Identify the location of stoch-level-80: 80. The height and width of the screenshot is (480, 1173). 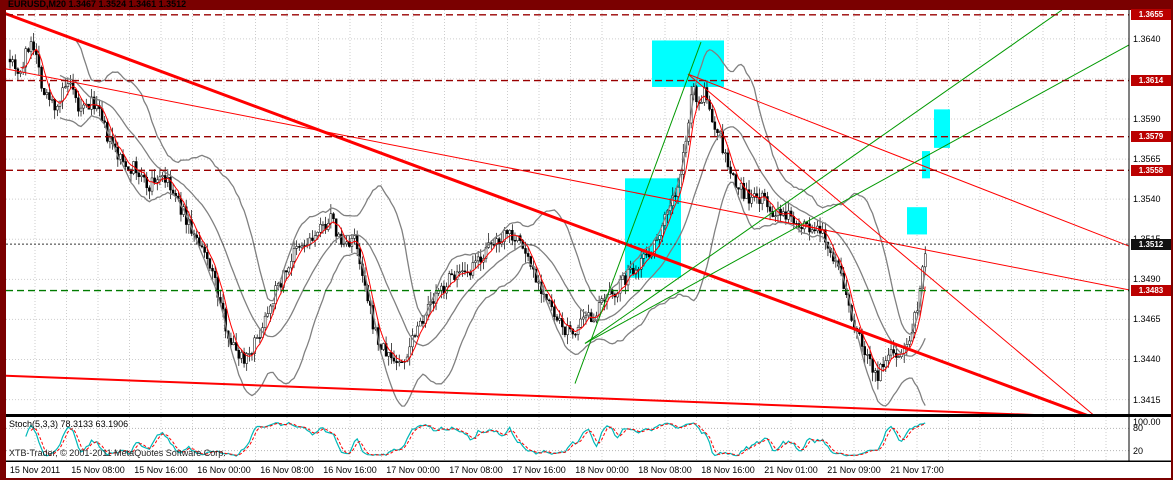
(1138, 428).